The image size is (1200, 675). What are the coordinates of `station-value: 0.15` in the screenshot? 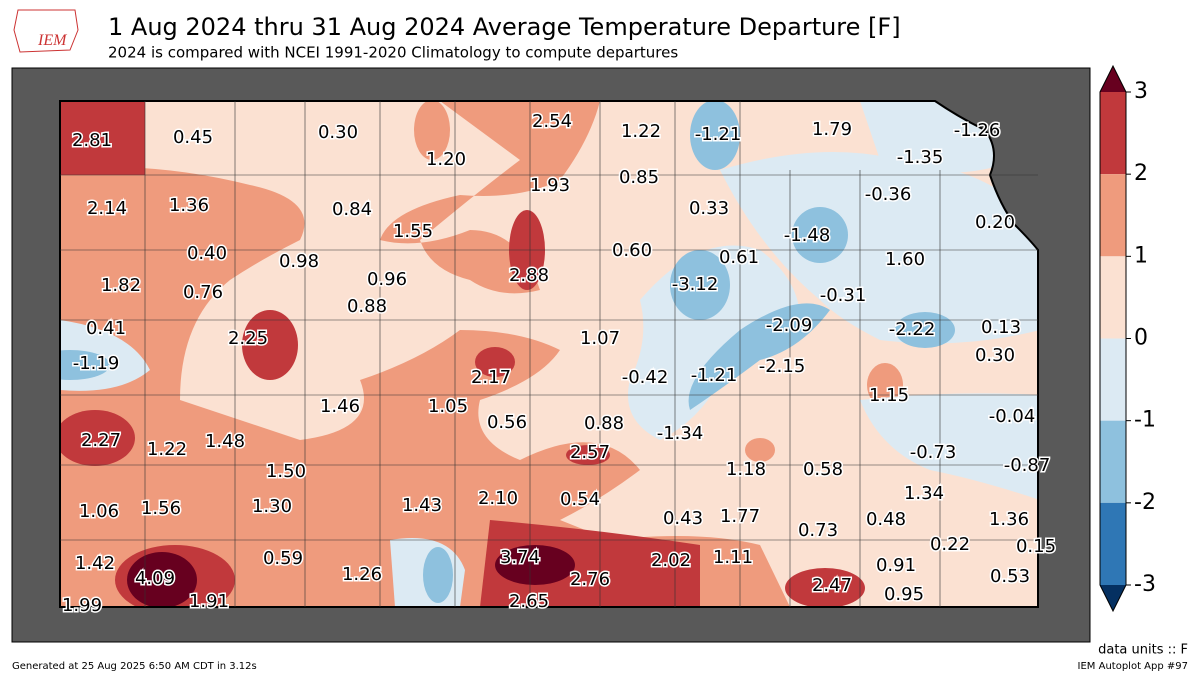 It's located at (1036, 546).